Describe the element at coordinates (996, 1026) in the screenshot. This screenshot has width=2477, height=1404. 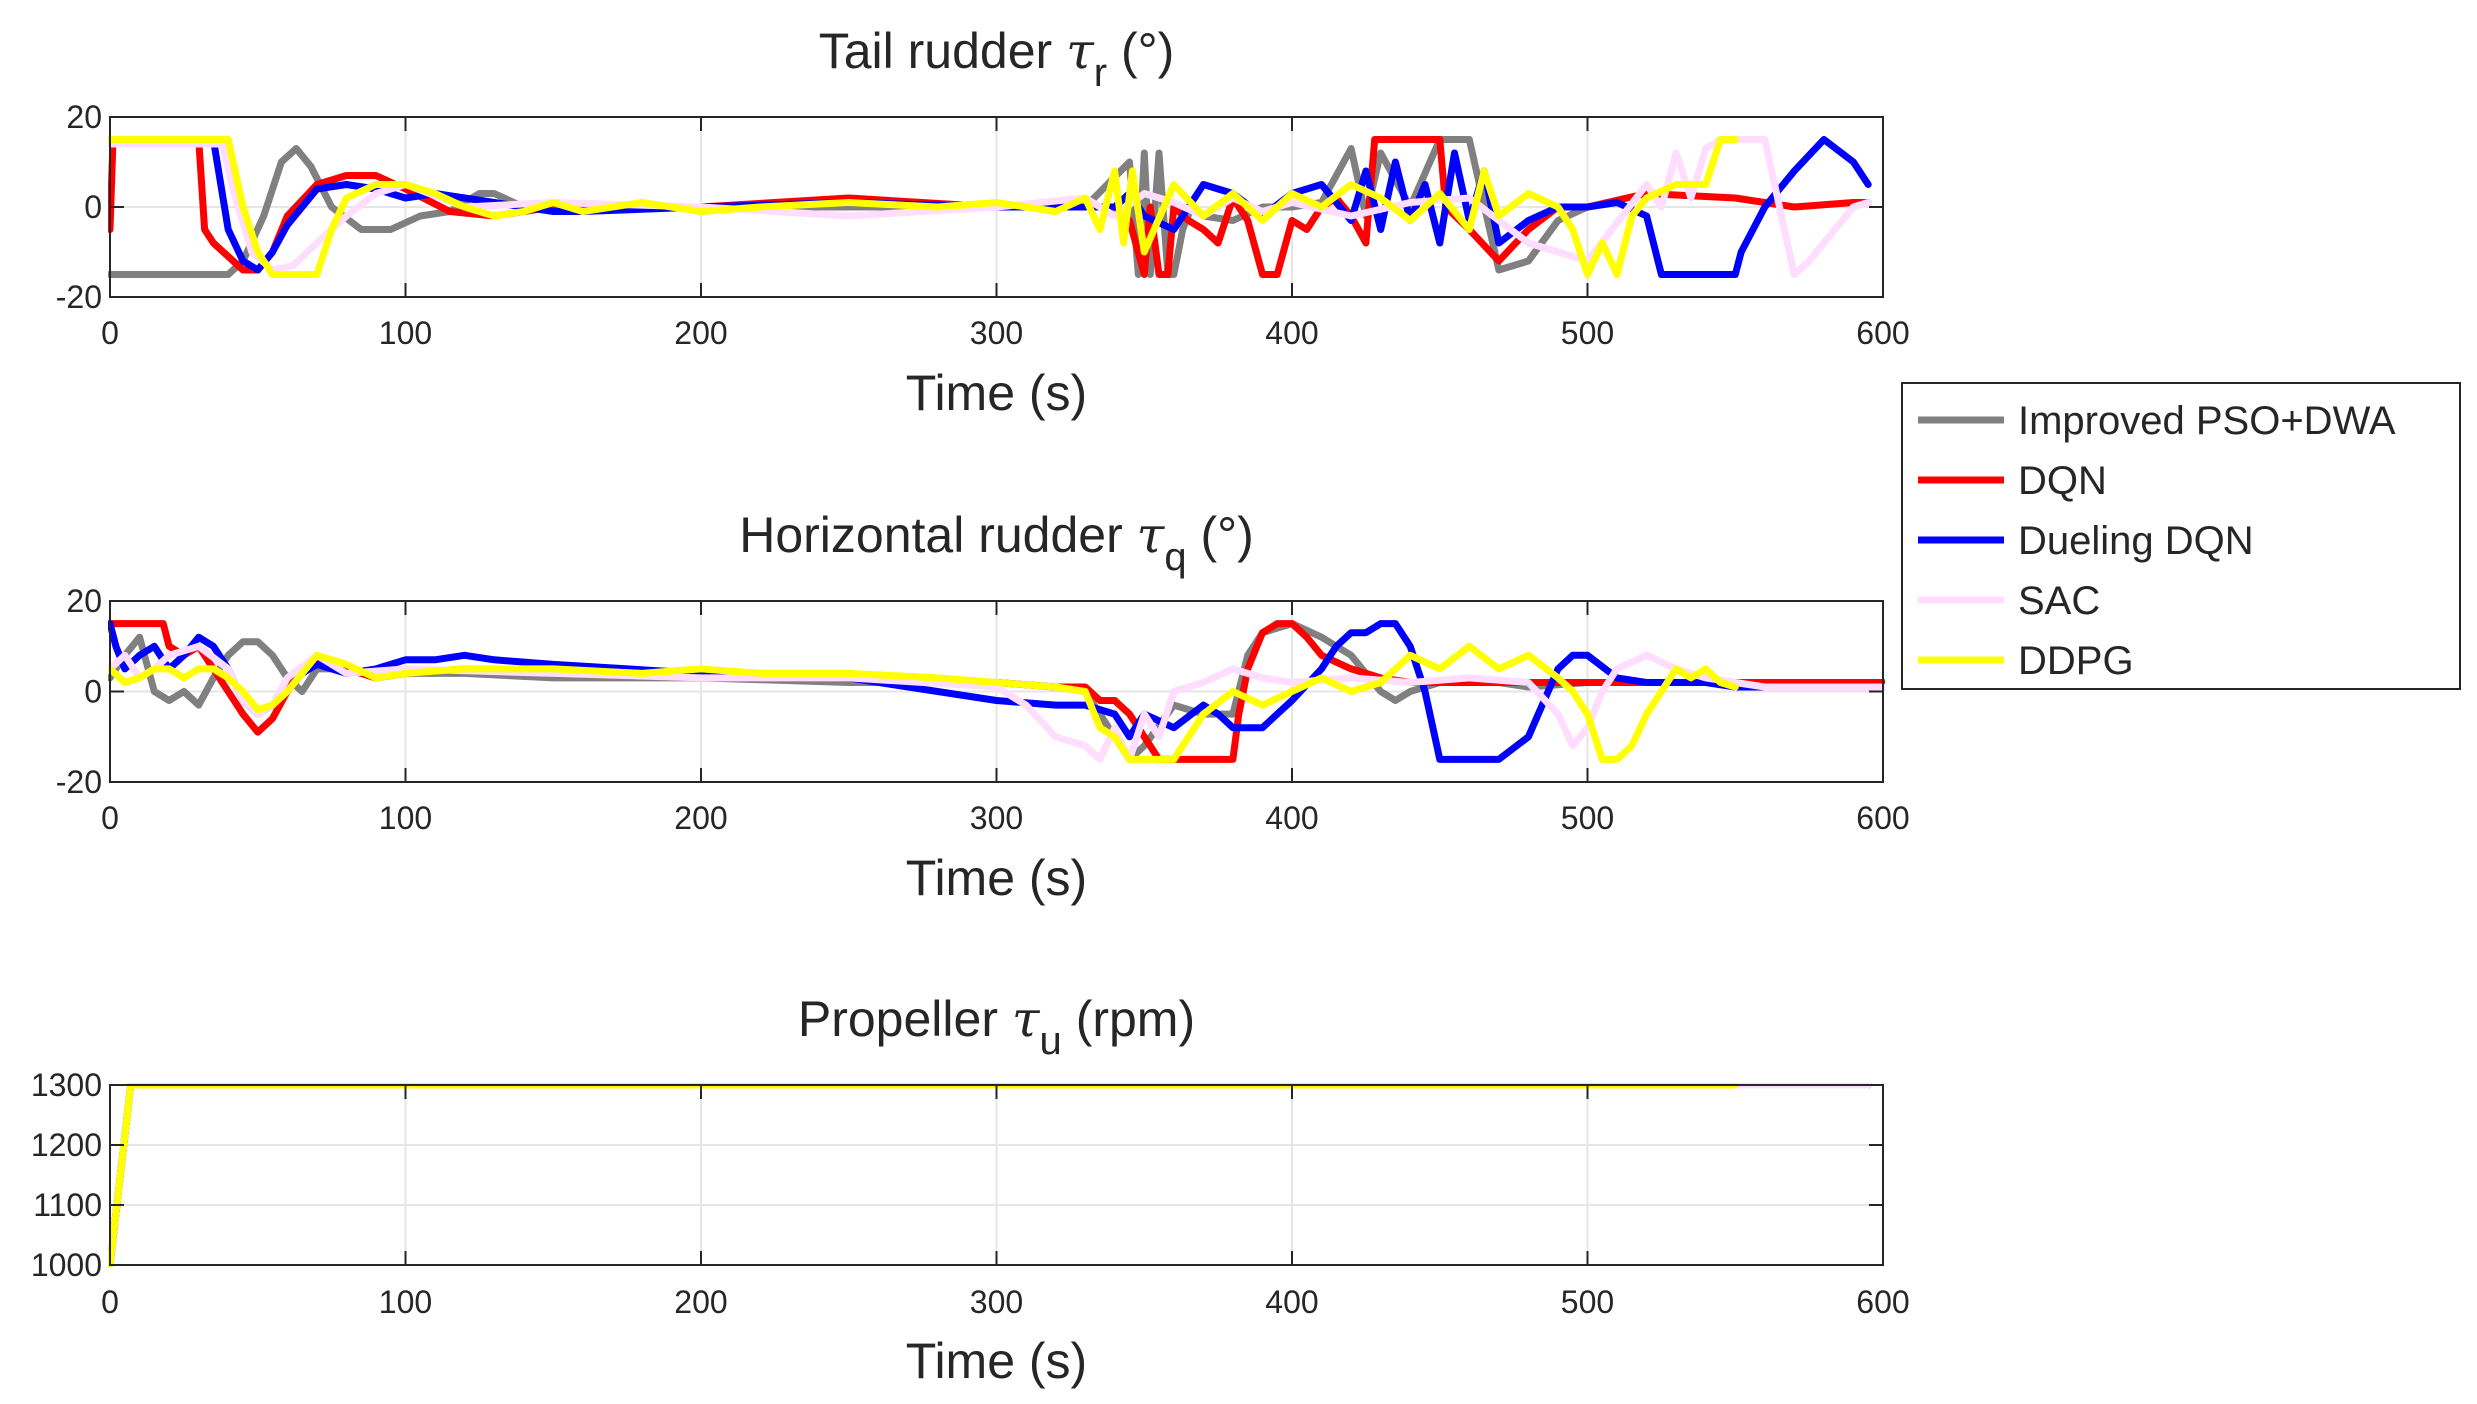
I see `chart-title: Propeller τu (rpm)` at that location.